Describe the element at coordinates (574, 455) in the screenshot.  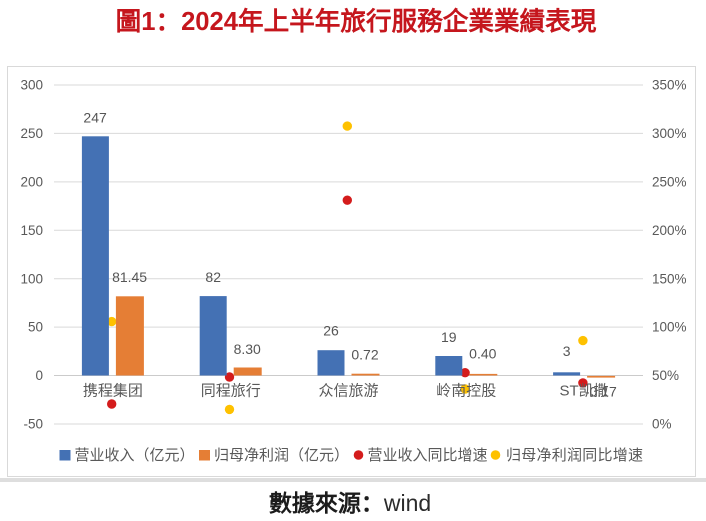
I see `svg-text: 归母净利润同比增速` at that location.